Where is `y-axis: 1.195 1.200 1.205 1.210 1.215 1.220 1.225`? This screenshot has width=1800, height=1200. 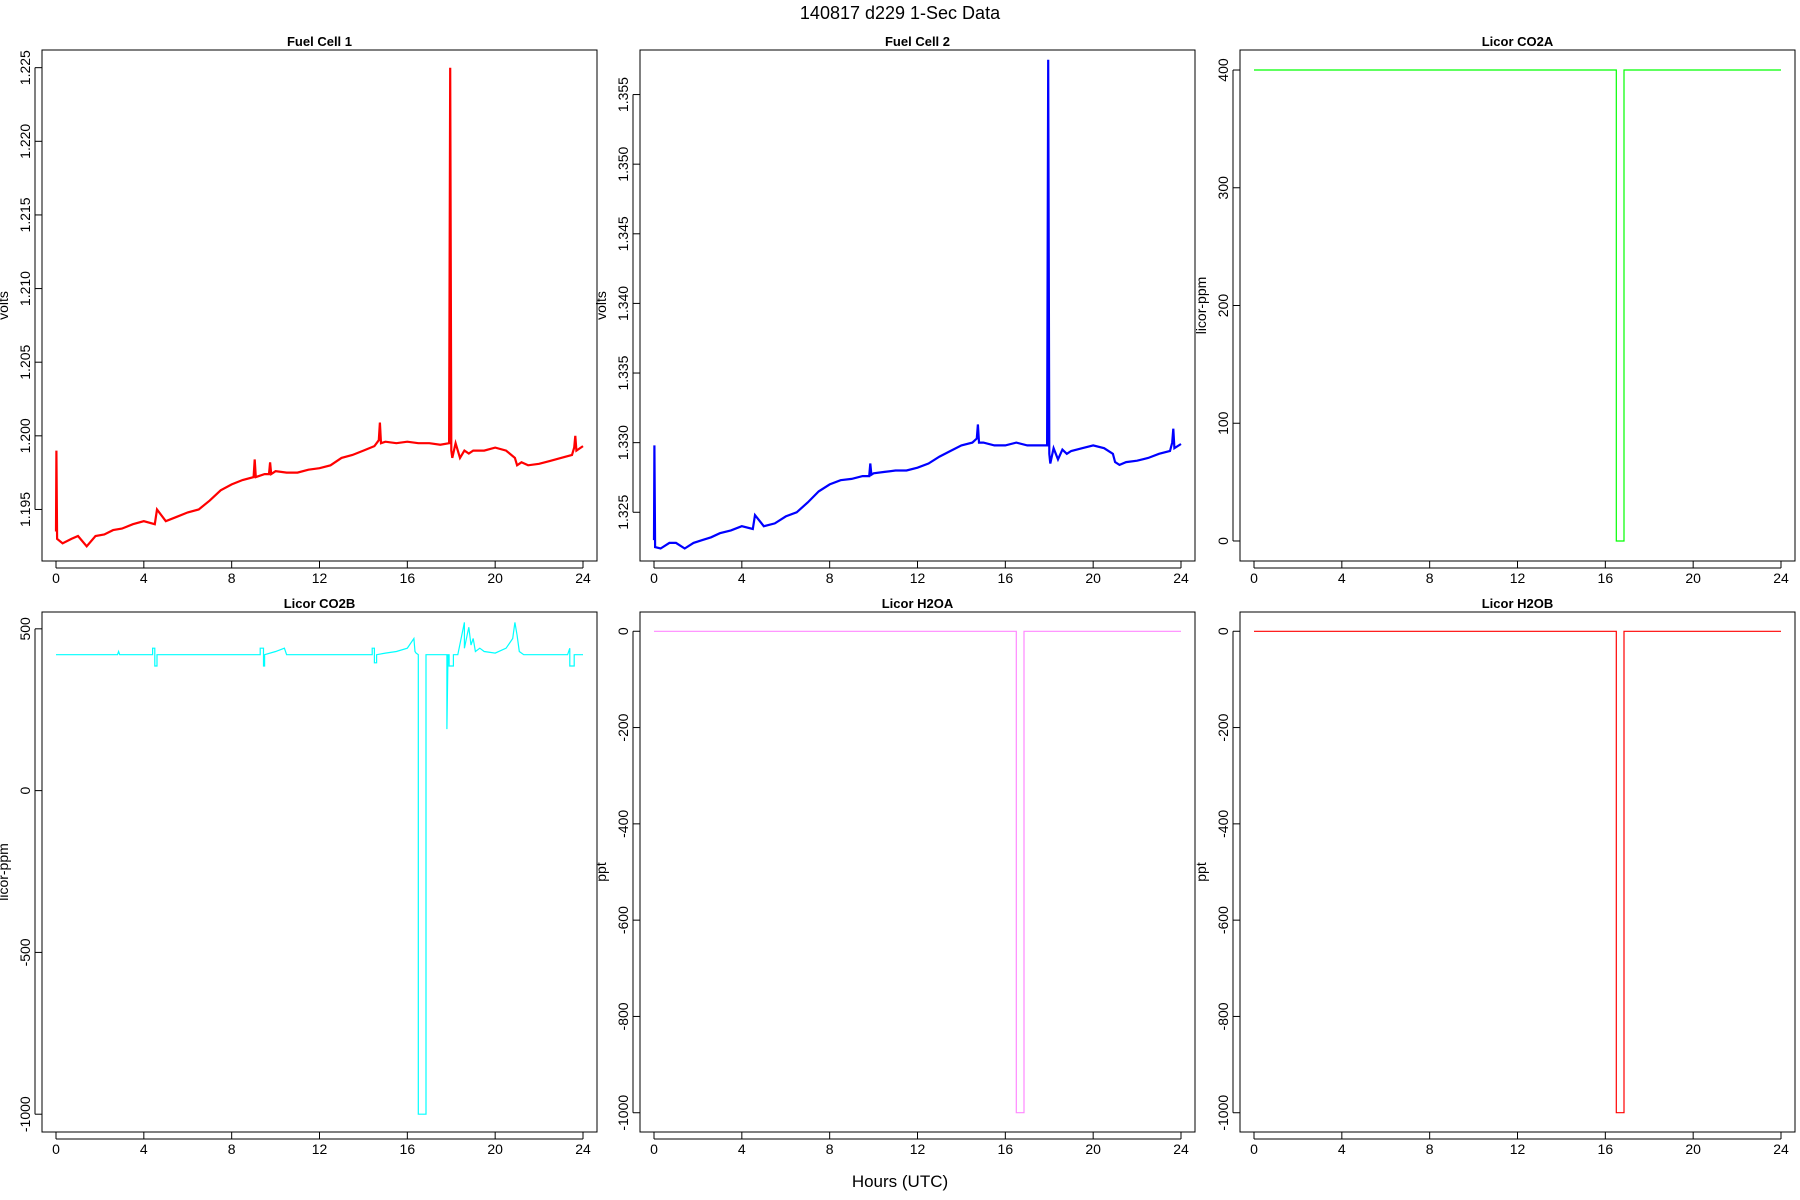
y-axis: 1.195 1.200 1.205 1.210 1.215 1.220 1.225 is located at coordinates (29, 288).